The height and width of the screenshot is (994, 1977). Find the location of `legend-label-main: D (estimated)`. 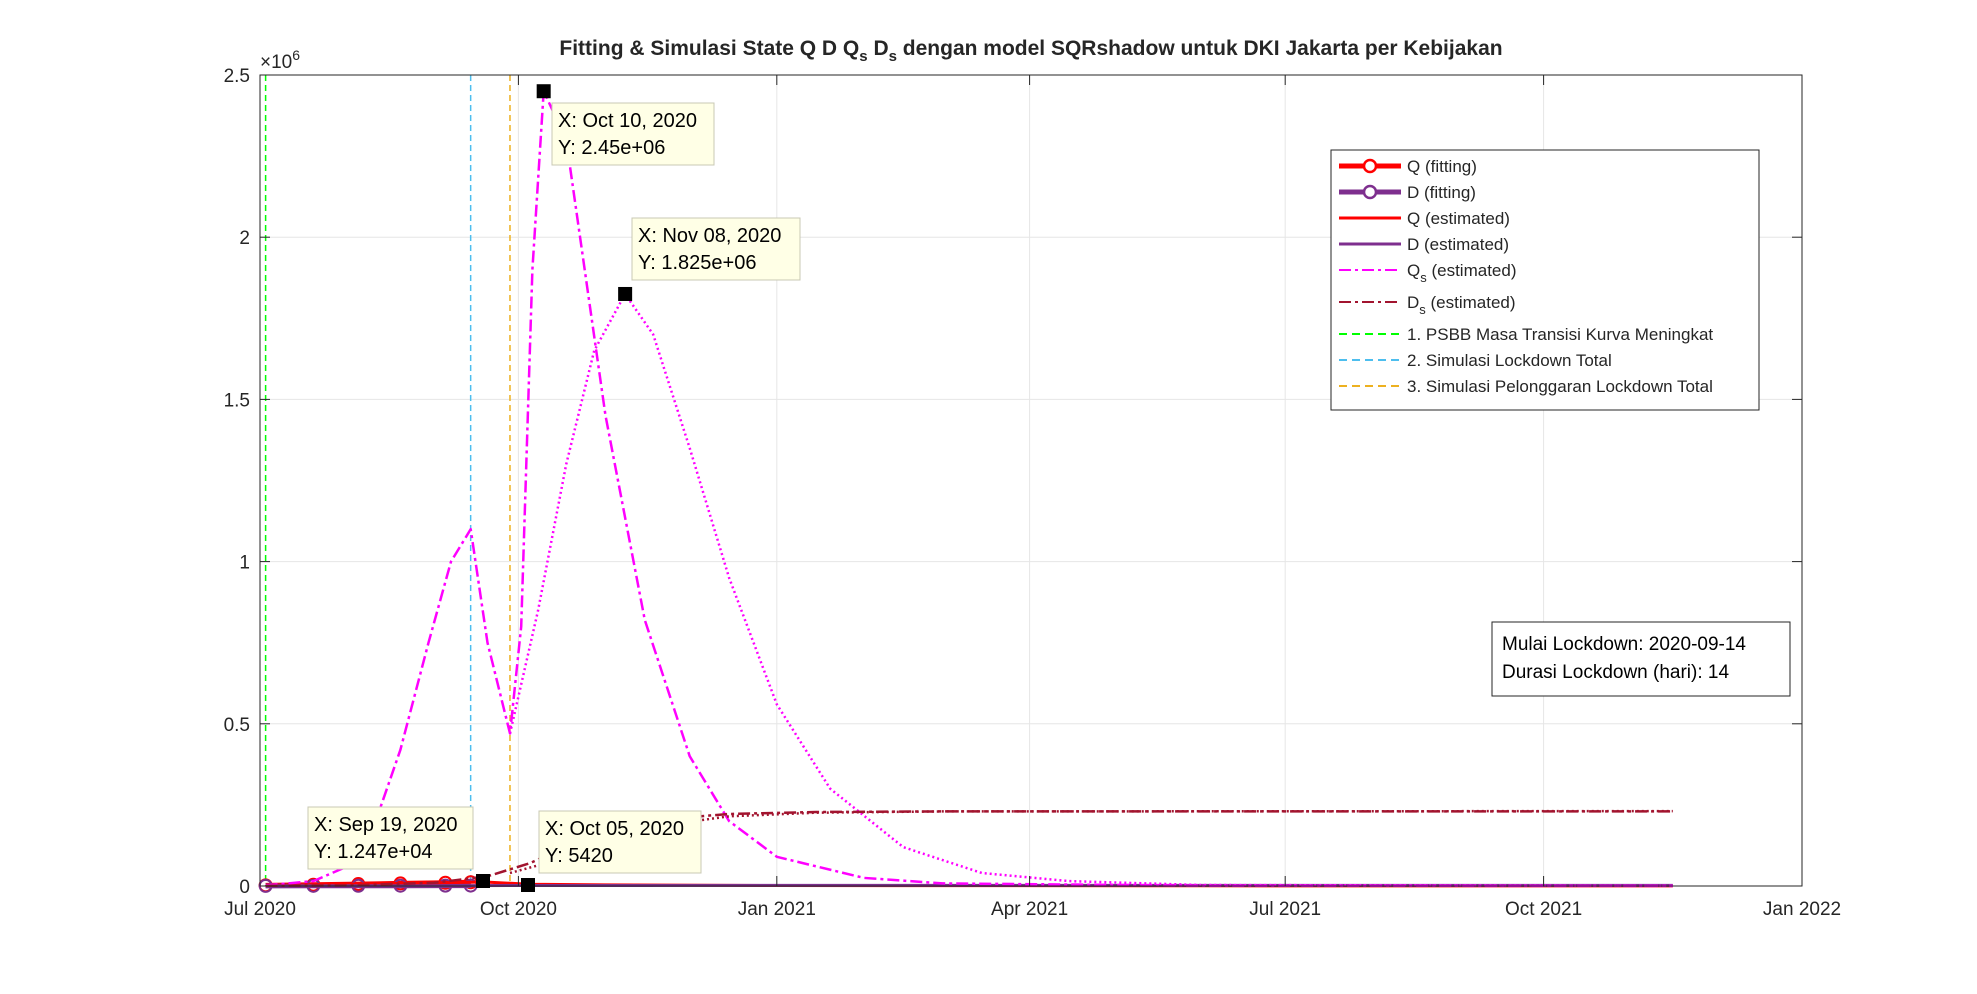

legend-label-main: D (estimated) is located at coordinates (1458, 244).